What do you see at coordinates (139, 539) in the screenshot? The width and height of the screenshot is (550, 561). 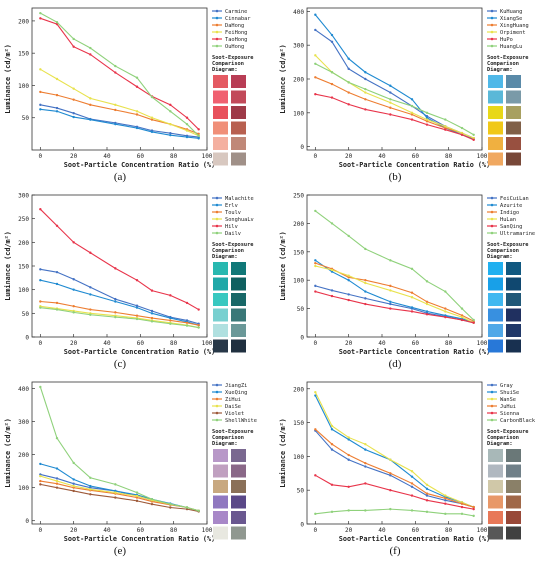 I see `x-axis-label: Soot-Particle Concentration Ratio (%)` at bounding box center [139, 539].